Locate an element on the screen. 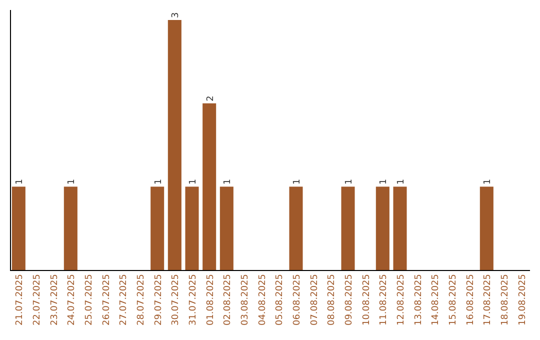 The image size is (540, 340). x-tick-label: 10.08.2025 is located at coordinates (367, 300).